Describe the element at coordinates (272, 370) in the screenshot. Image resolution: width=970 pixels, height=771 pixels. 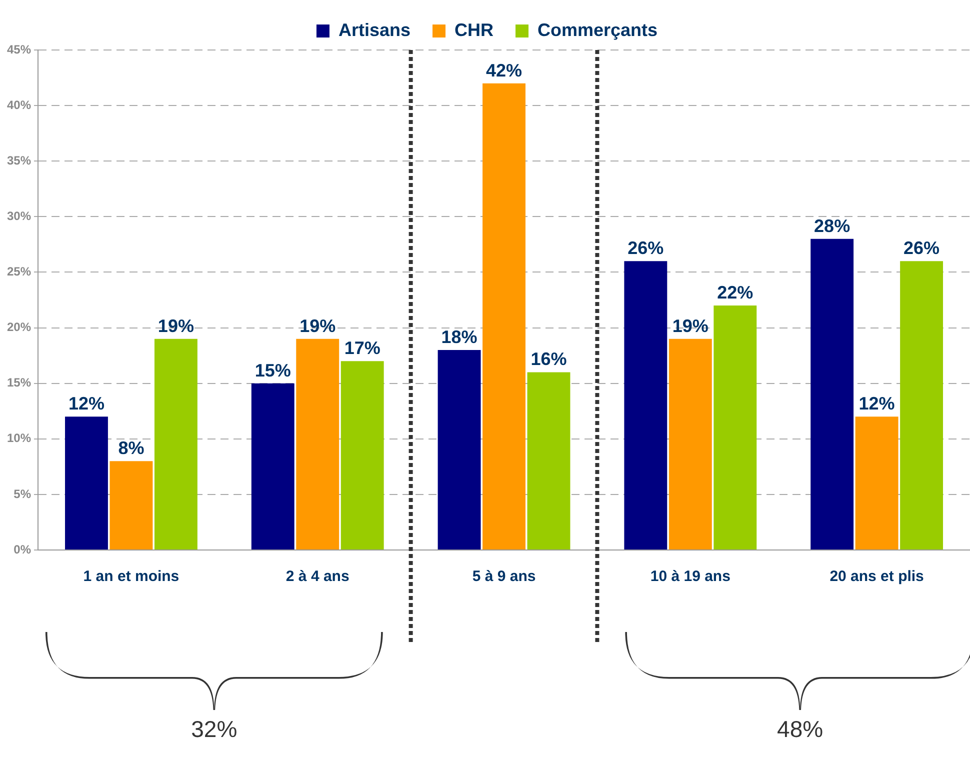
I see `data-label: 15%` at that location.